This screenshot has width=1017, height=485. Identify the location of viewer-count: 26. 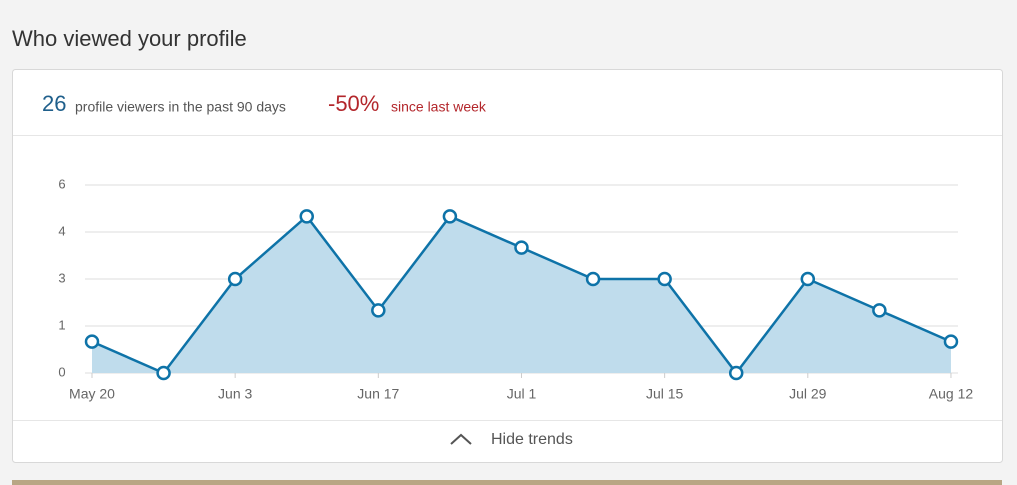
(54, 103).